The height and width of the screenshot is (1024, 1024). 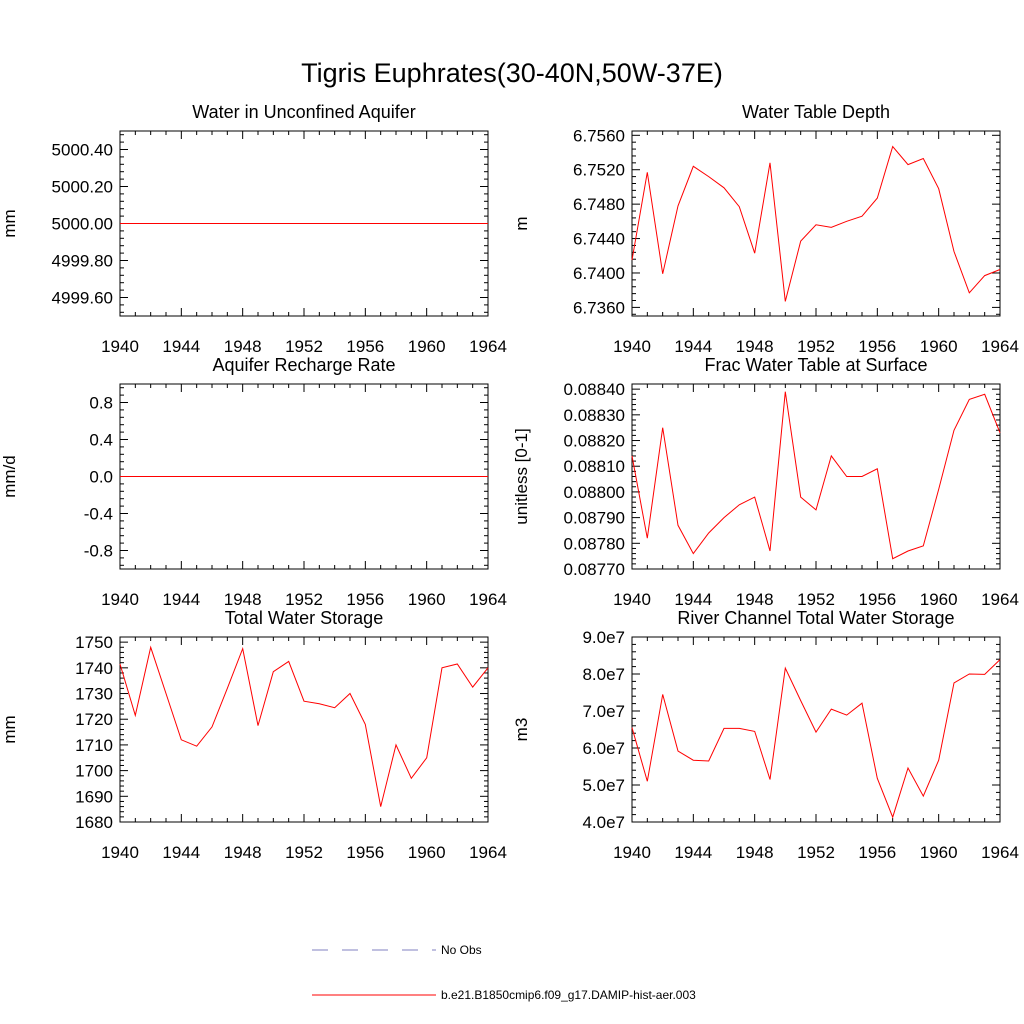 What do you see at coordinates (603, 637) in the screenshot?
I see `y-tick-label: 9.0e7` at bounding box center [603, 637].